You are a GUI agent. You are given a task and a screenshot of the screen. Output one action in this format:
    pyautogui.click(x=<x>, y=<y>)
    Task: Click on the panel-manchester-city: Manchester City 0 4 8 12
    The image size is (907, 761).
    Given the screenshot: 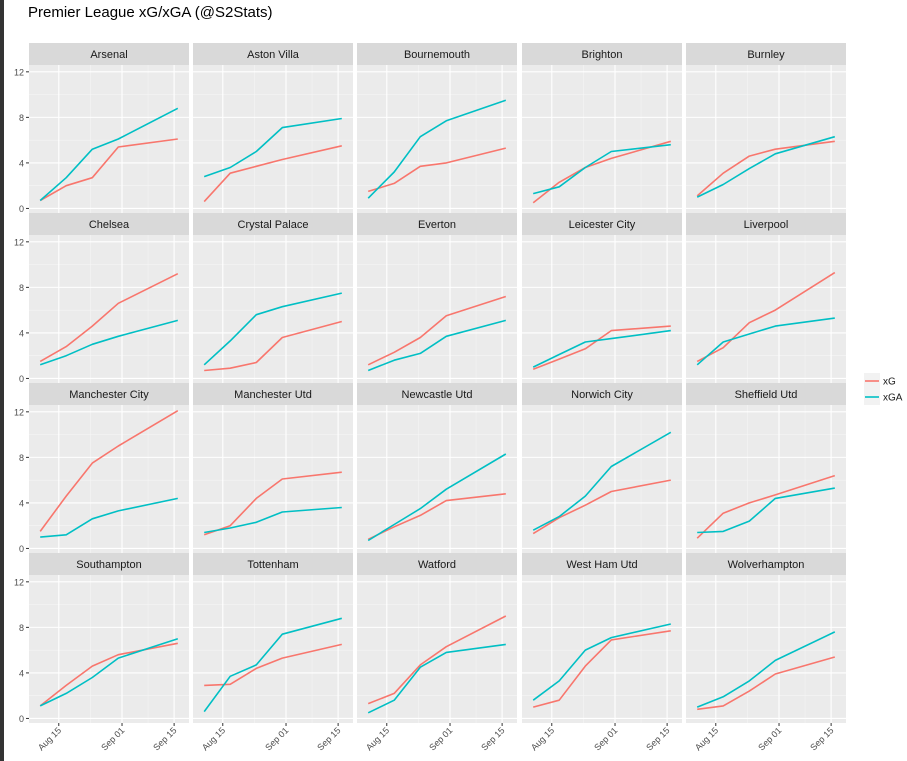 What is the action you would take?
    pyautogui.click(x=101, y=468)
    